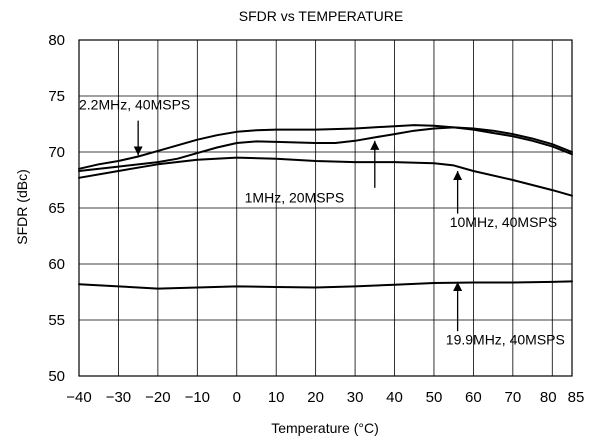 The height and width of the screenshot is (440, 594). I want to click on x-tick-label: −40, so click(78, 397).